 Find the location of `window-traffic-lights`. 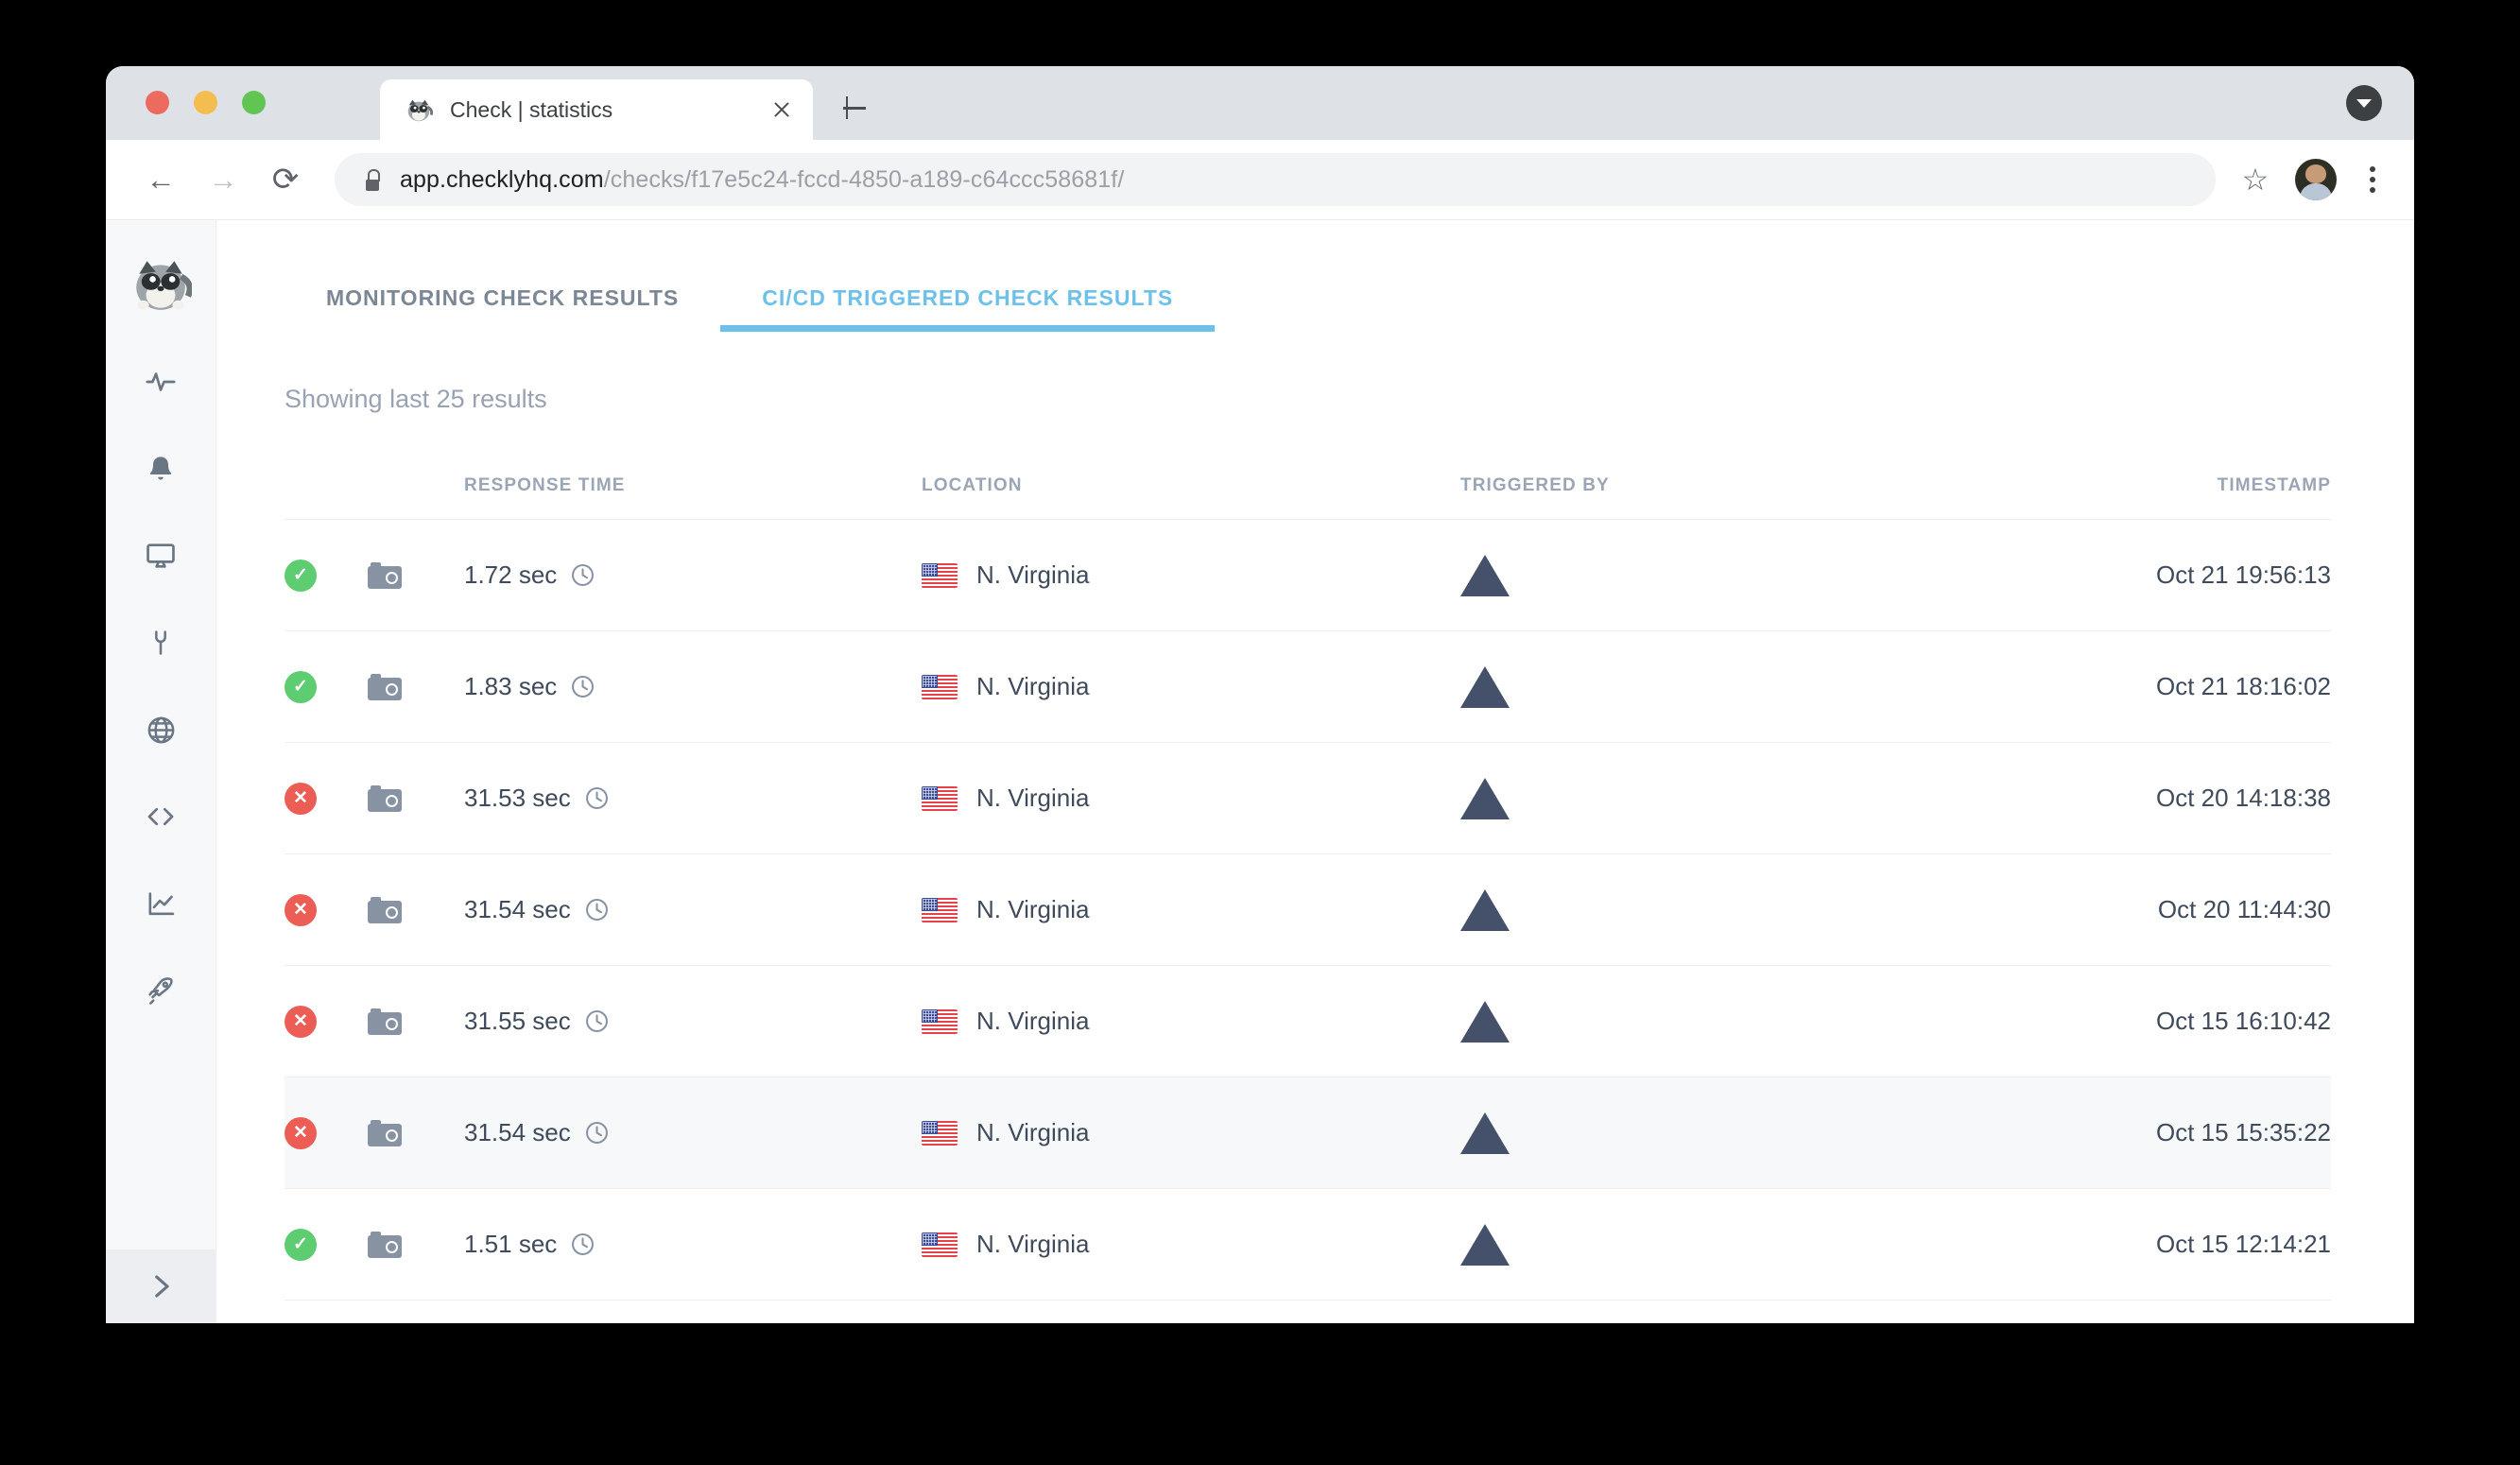

window-traffic-lights is located at coordinates (206, 102).